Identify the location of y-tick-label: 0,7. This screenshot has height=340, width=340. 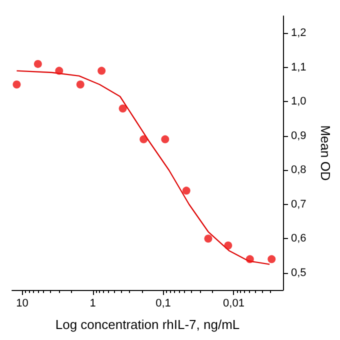
(298, 204).